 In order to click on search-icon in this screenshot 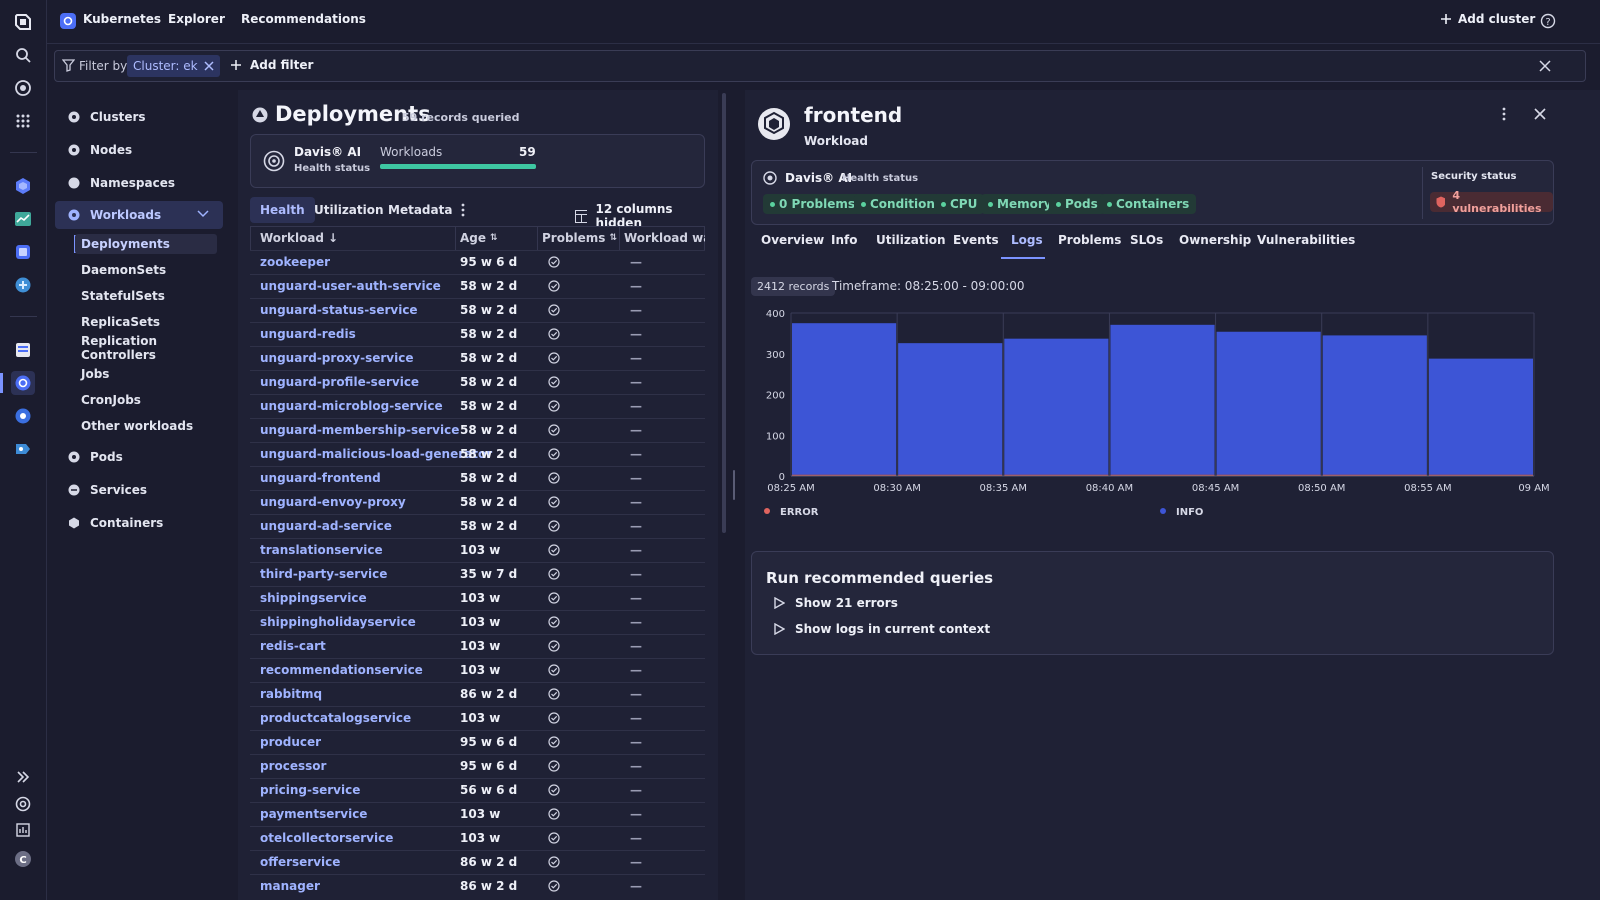, I will do `click(23, 55)`.